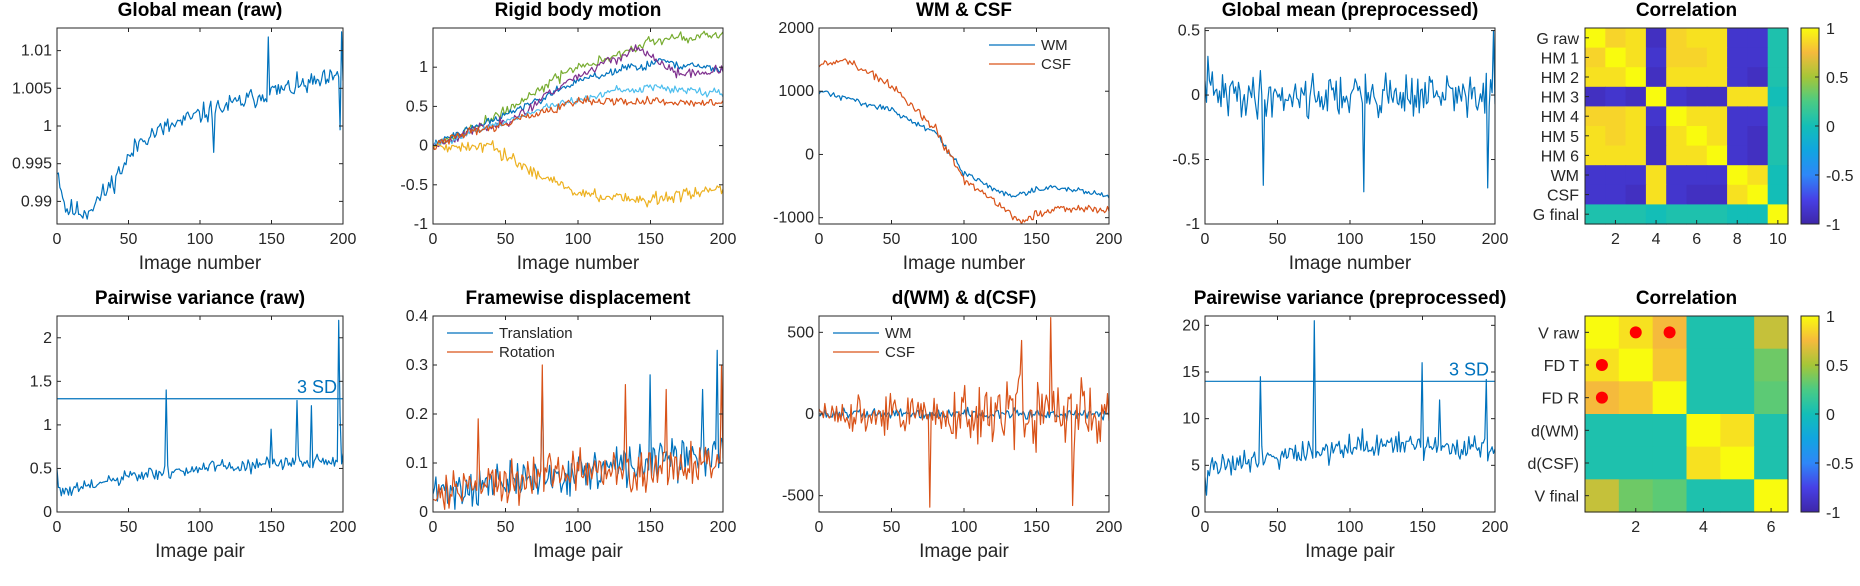 This screenshot has height=586, width=1860. I want to click on x-tick-label: 10, so click(1778, 239).